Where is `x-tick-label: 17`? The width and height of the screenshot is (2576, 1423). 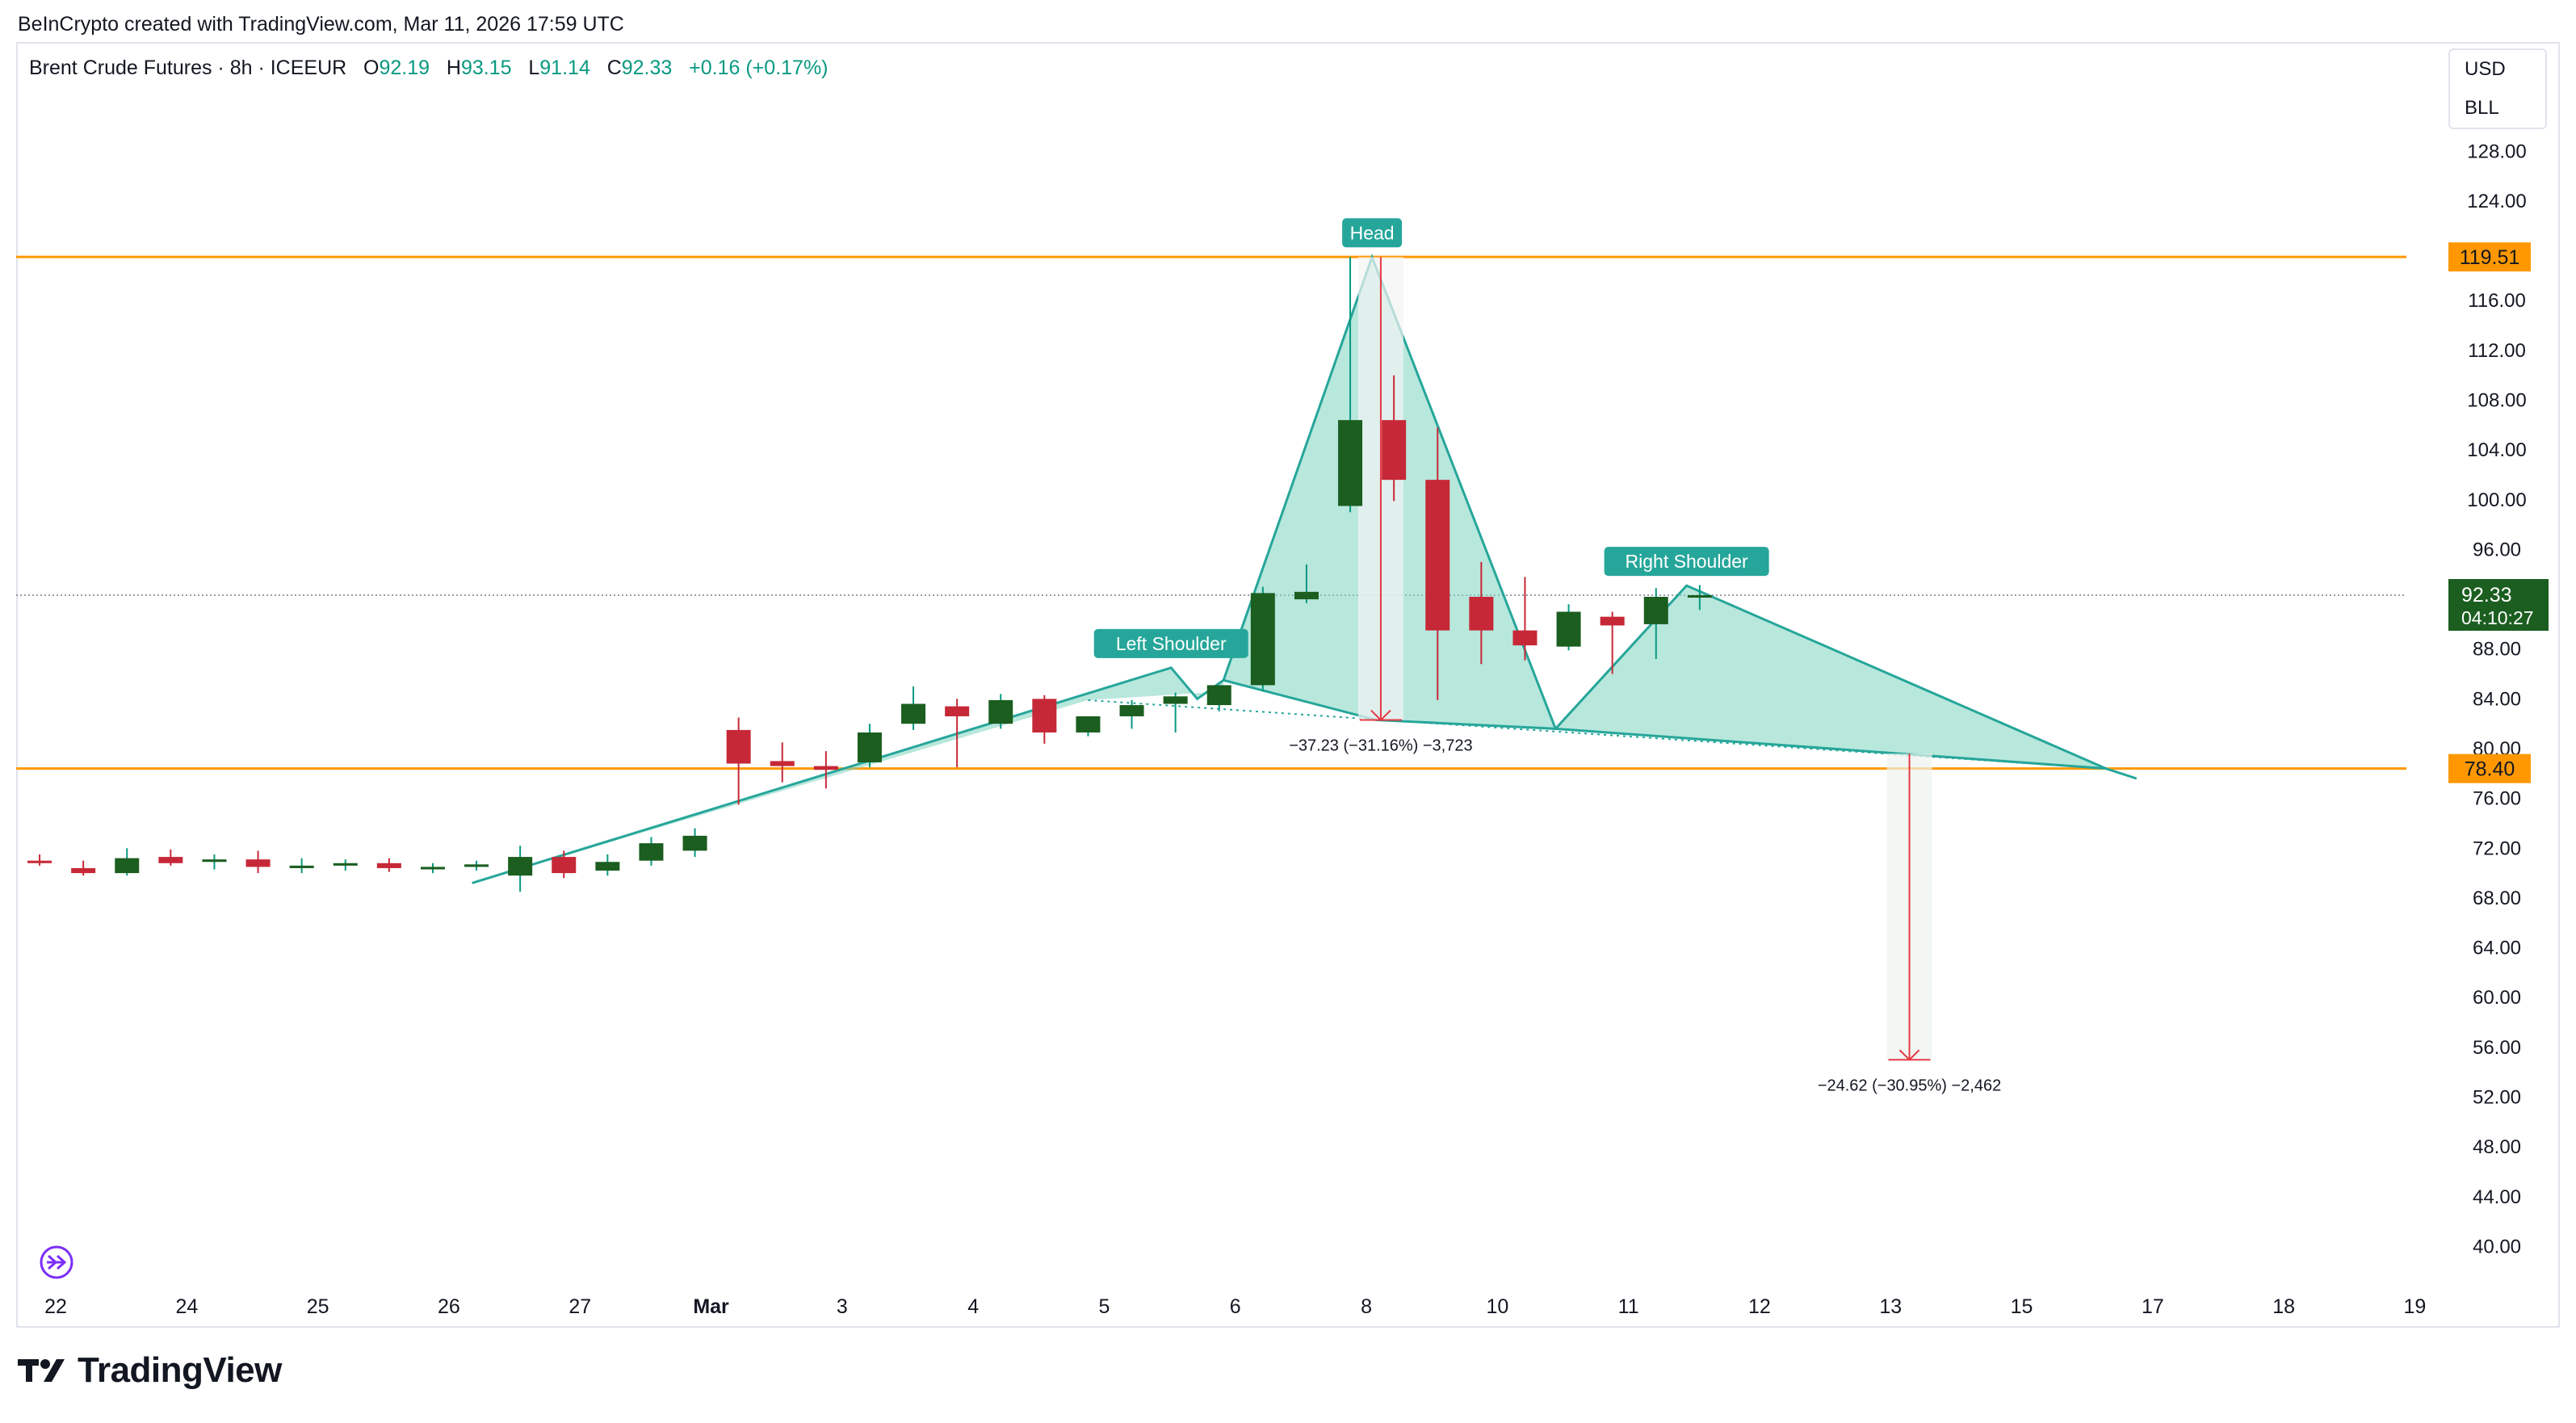 x-tick-label: 17 is located at coordinates (2153, 1306).